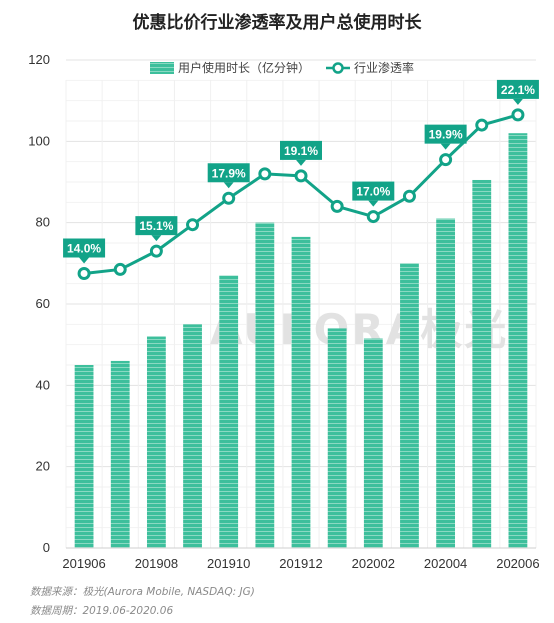  What do you see at coordinates (359, 329) in the screenshot?
I see `watermark: AURORA极光` at bounding box center [359, 329].